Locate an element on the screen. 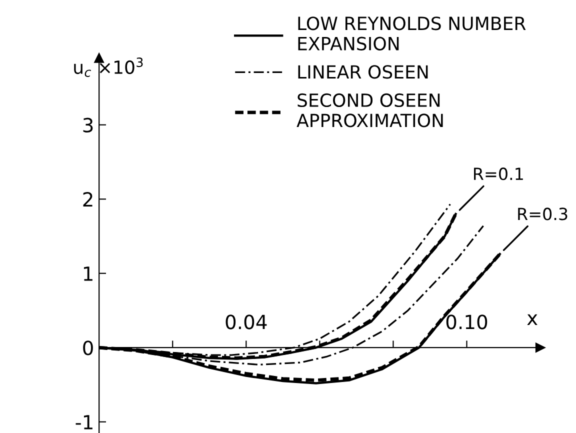 This screenshot has height=433, width=576. legend-label: SECOND OSEEN APPROXIMATION is located at coordinates (369, 110).